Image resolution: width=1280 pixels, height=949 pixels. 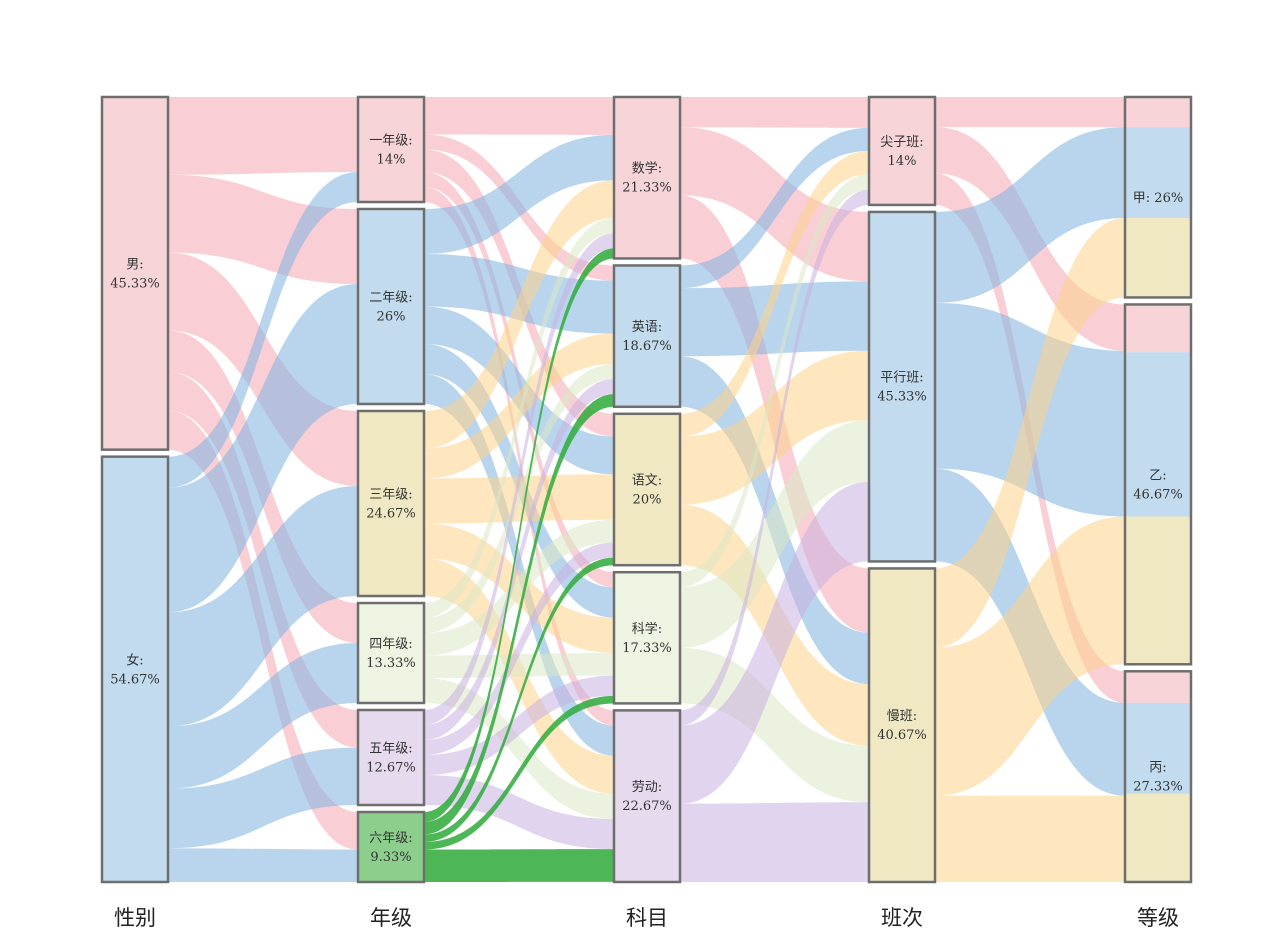 What do you see at coordinates (1158, 494) in the screenshot?
I see `node-B-value: 46.67%` at bounding box center [1158, 494].